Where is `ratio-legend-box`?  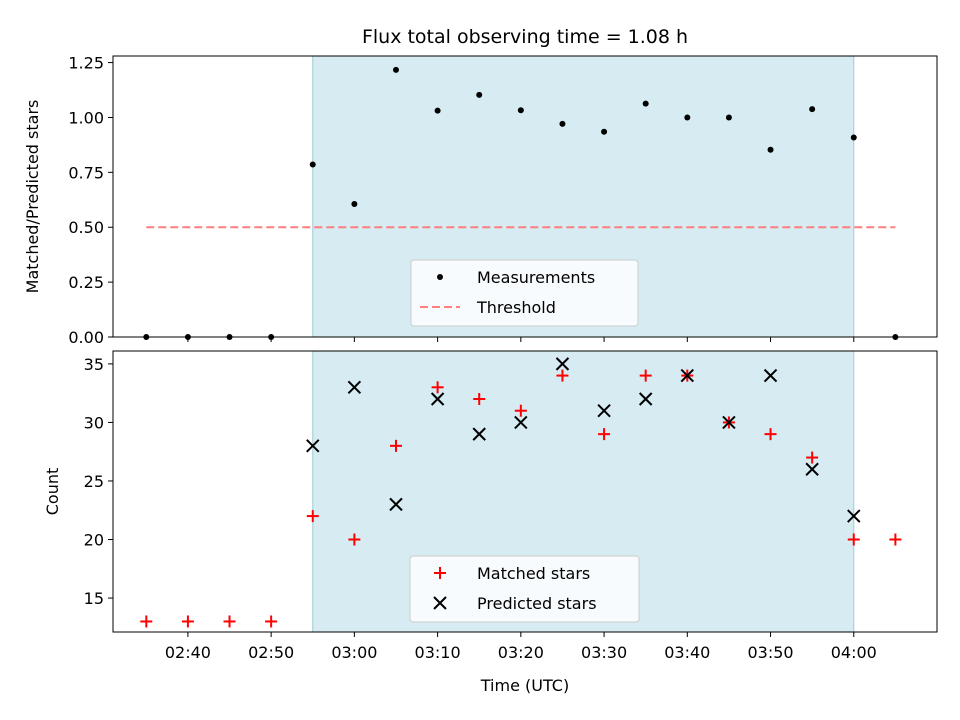 ratio-legend-box is located at coordinates (524, 293).